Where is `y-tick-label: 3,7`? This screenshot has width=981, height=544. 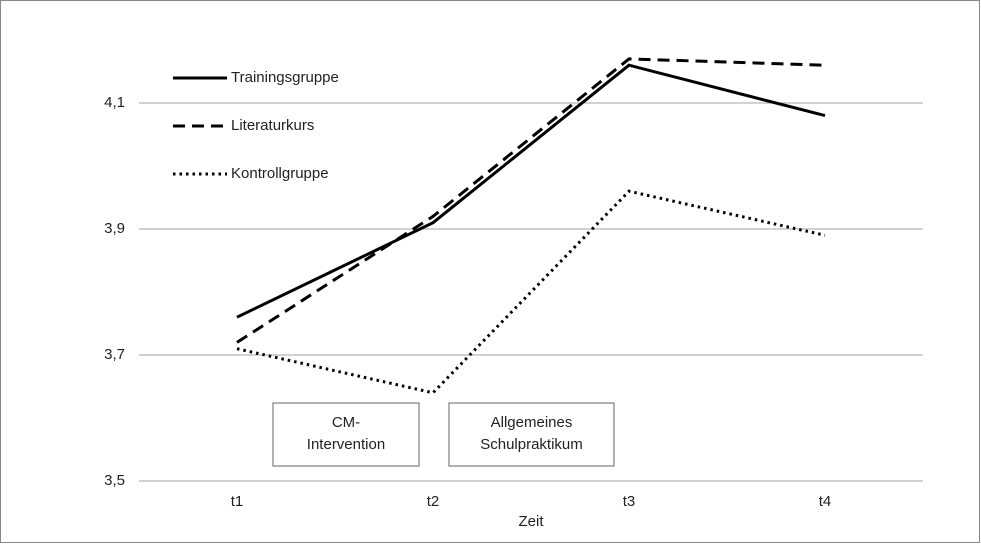 y-tick-label: 3,7 is located at coordinates (114, 354).